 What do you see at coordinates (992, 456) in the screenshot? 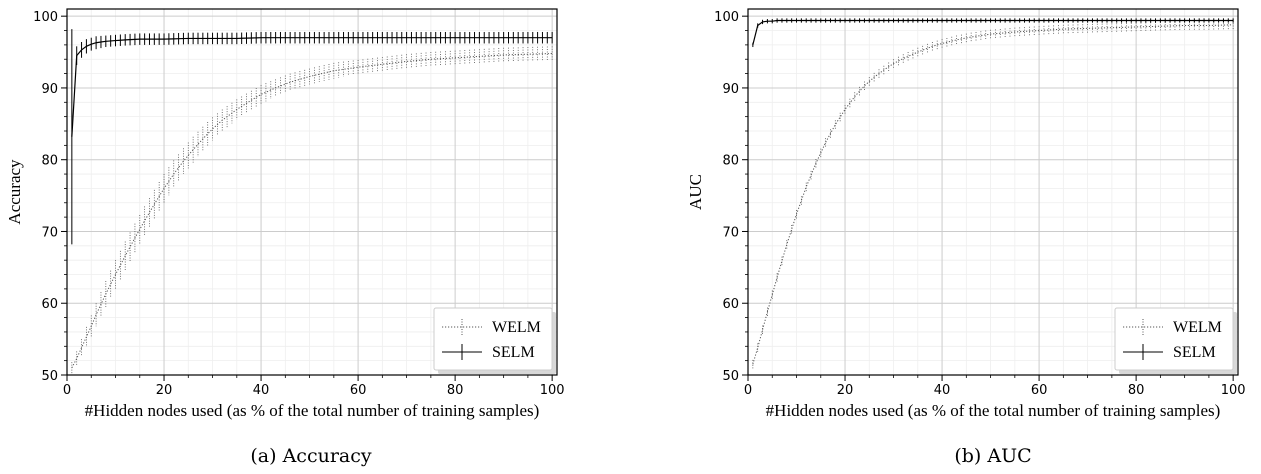
I see `subfigure-caption: (b) AUC` at bounding box center [992, 456].